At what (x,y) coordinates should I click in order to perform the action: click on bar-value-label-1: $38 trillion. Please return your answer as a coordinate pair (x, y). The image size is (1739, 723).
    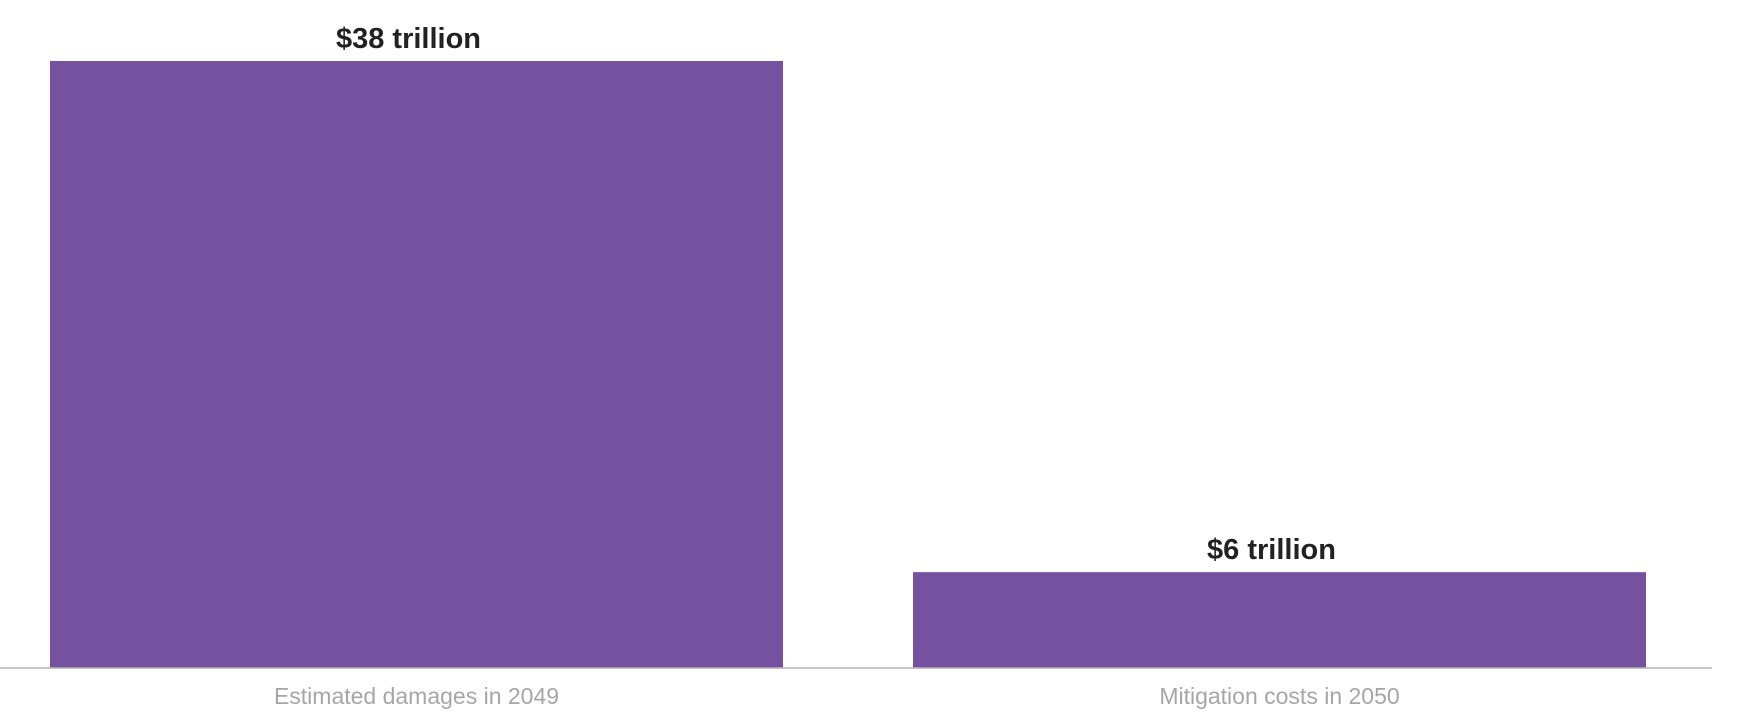
    Looking at the image, I should click on (408, 39).